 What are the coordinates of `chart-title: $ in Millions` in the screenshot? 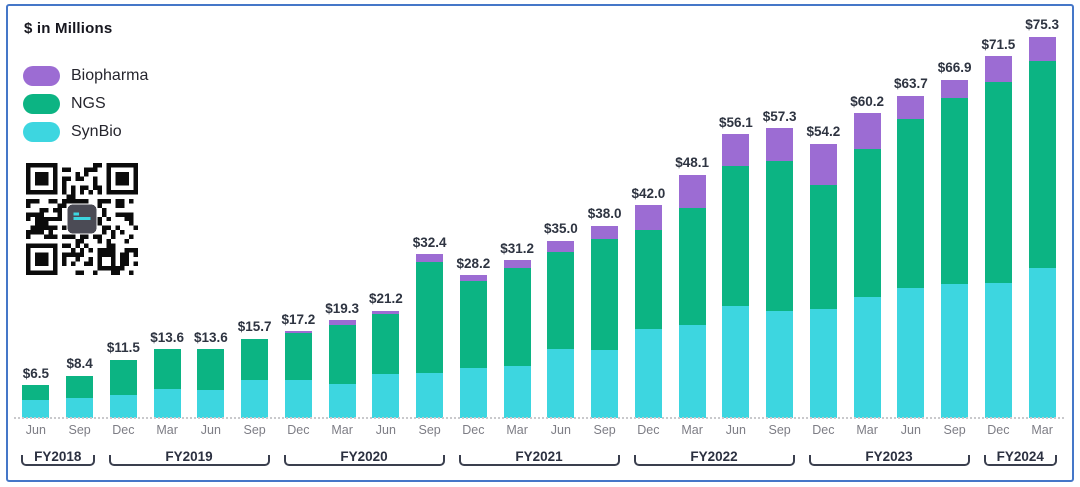 It's located at (68, 28).